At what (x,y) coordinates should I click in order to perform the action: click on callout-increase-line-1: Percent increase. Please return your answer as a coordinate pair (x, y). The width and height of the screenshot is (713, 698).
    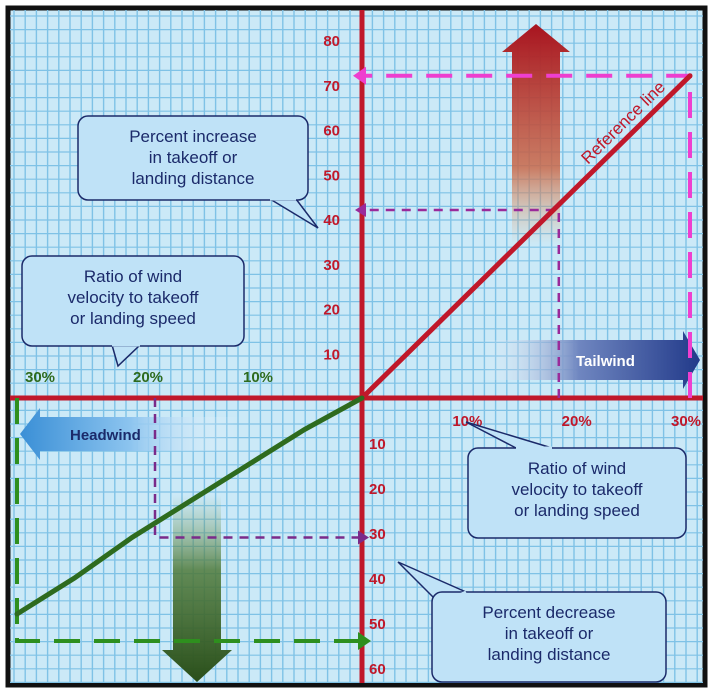
    Looking at the image, I should click on (193, 136).